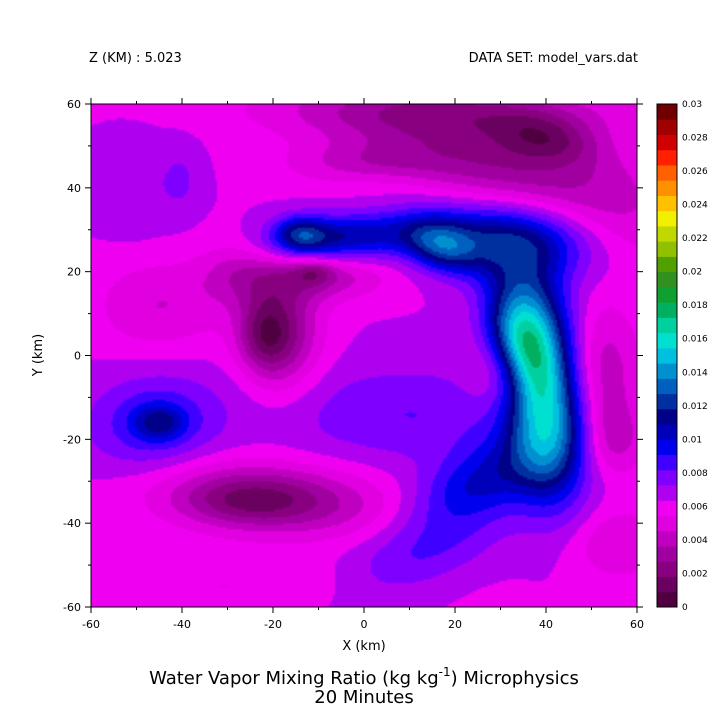 This screenshot has width=713, height=713. I want to click on colorbar-tick-label: 0.008, so click(695, 474).